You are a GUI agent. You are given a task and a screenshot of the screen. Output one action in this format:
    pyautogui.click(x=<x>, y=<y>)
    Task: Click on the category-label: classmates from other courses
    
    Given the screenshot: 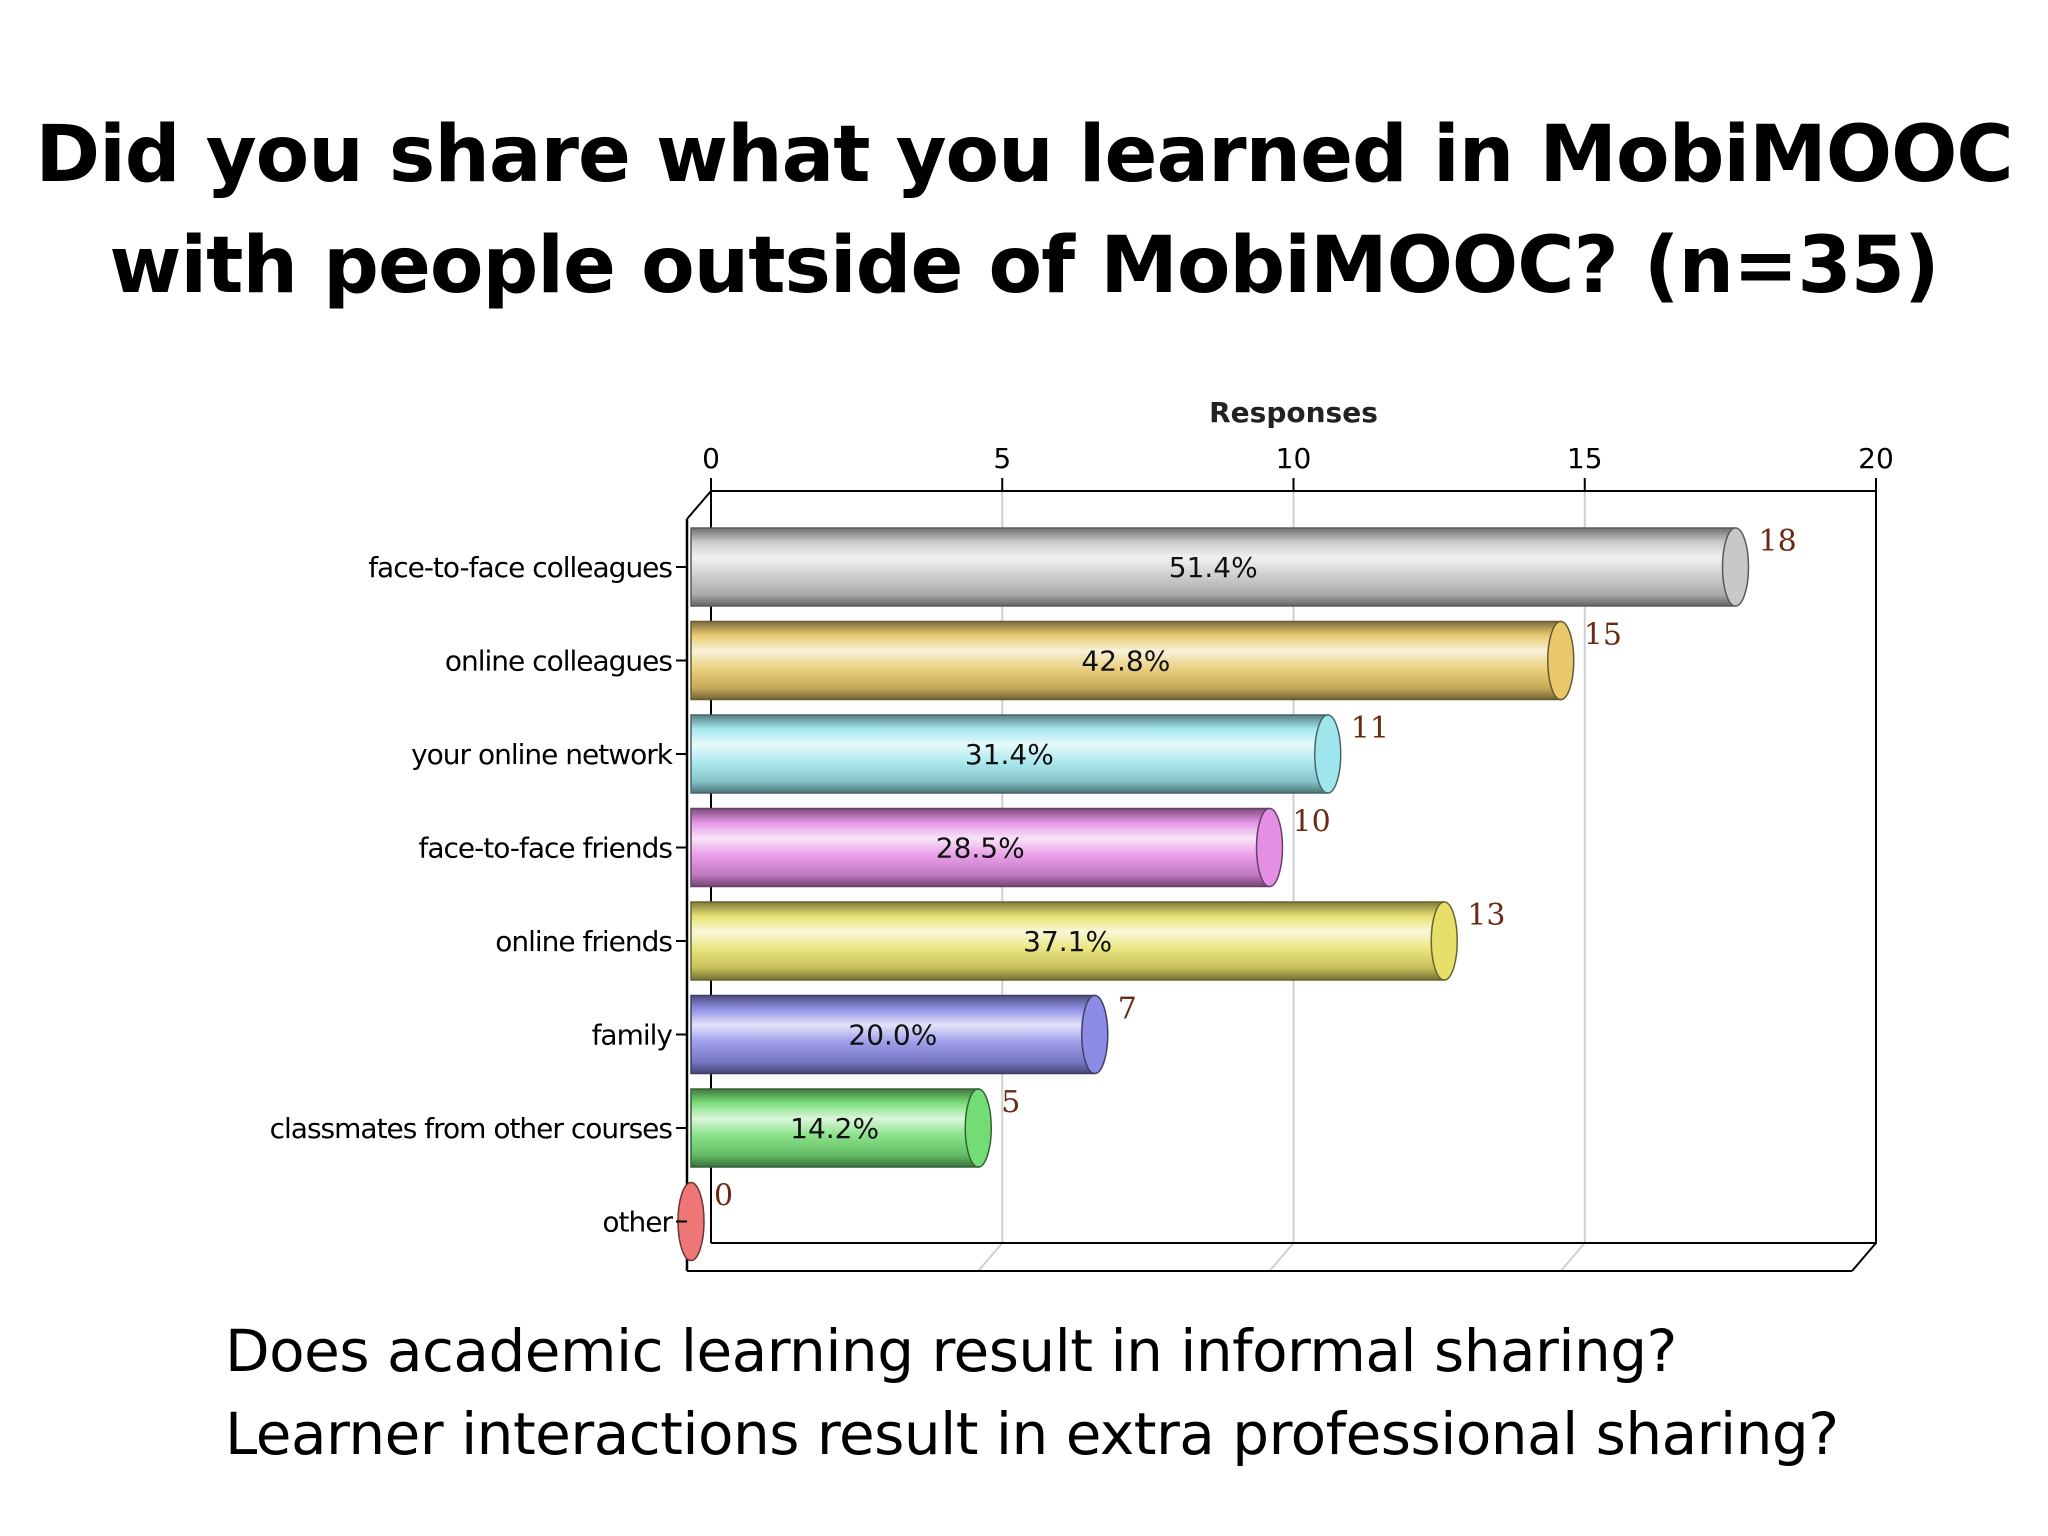 What is the action you would take?
    pyautogui.click(x=471, y=1128)
    